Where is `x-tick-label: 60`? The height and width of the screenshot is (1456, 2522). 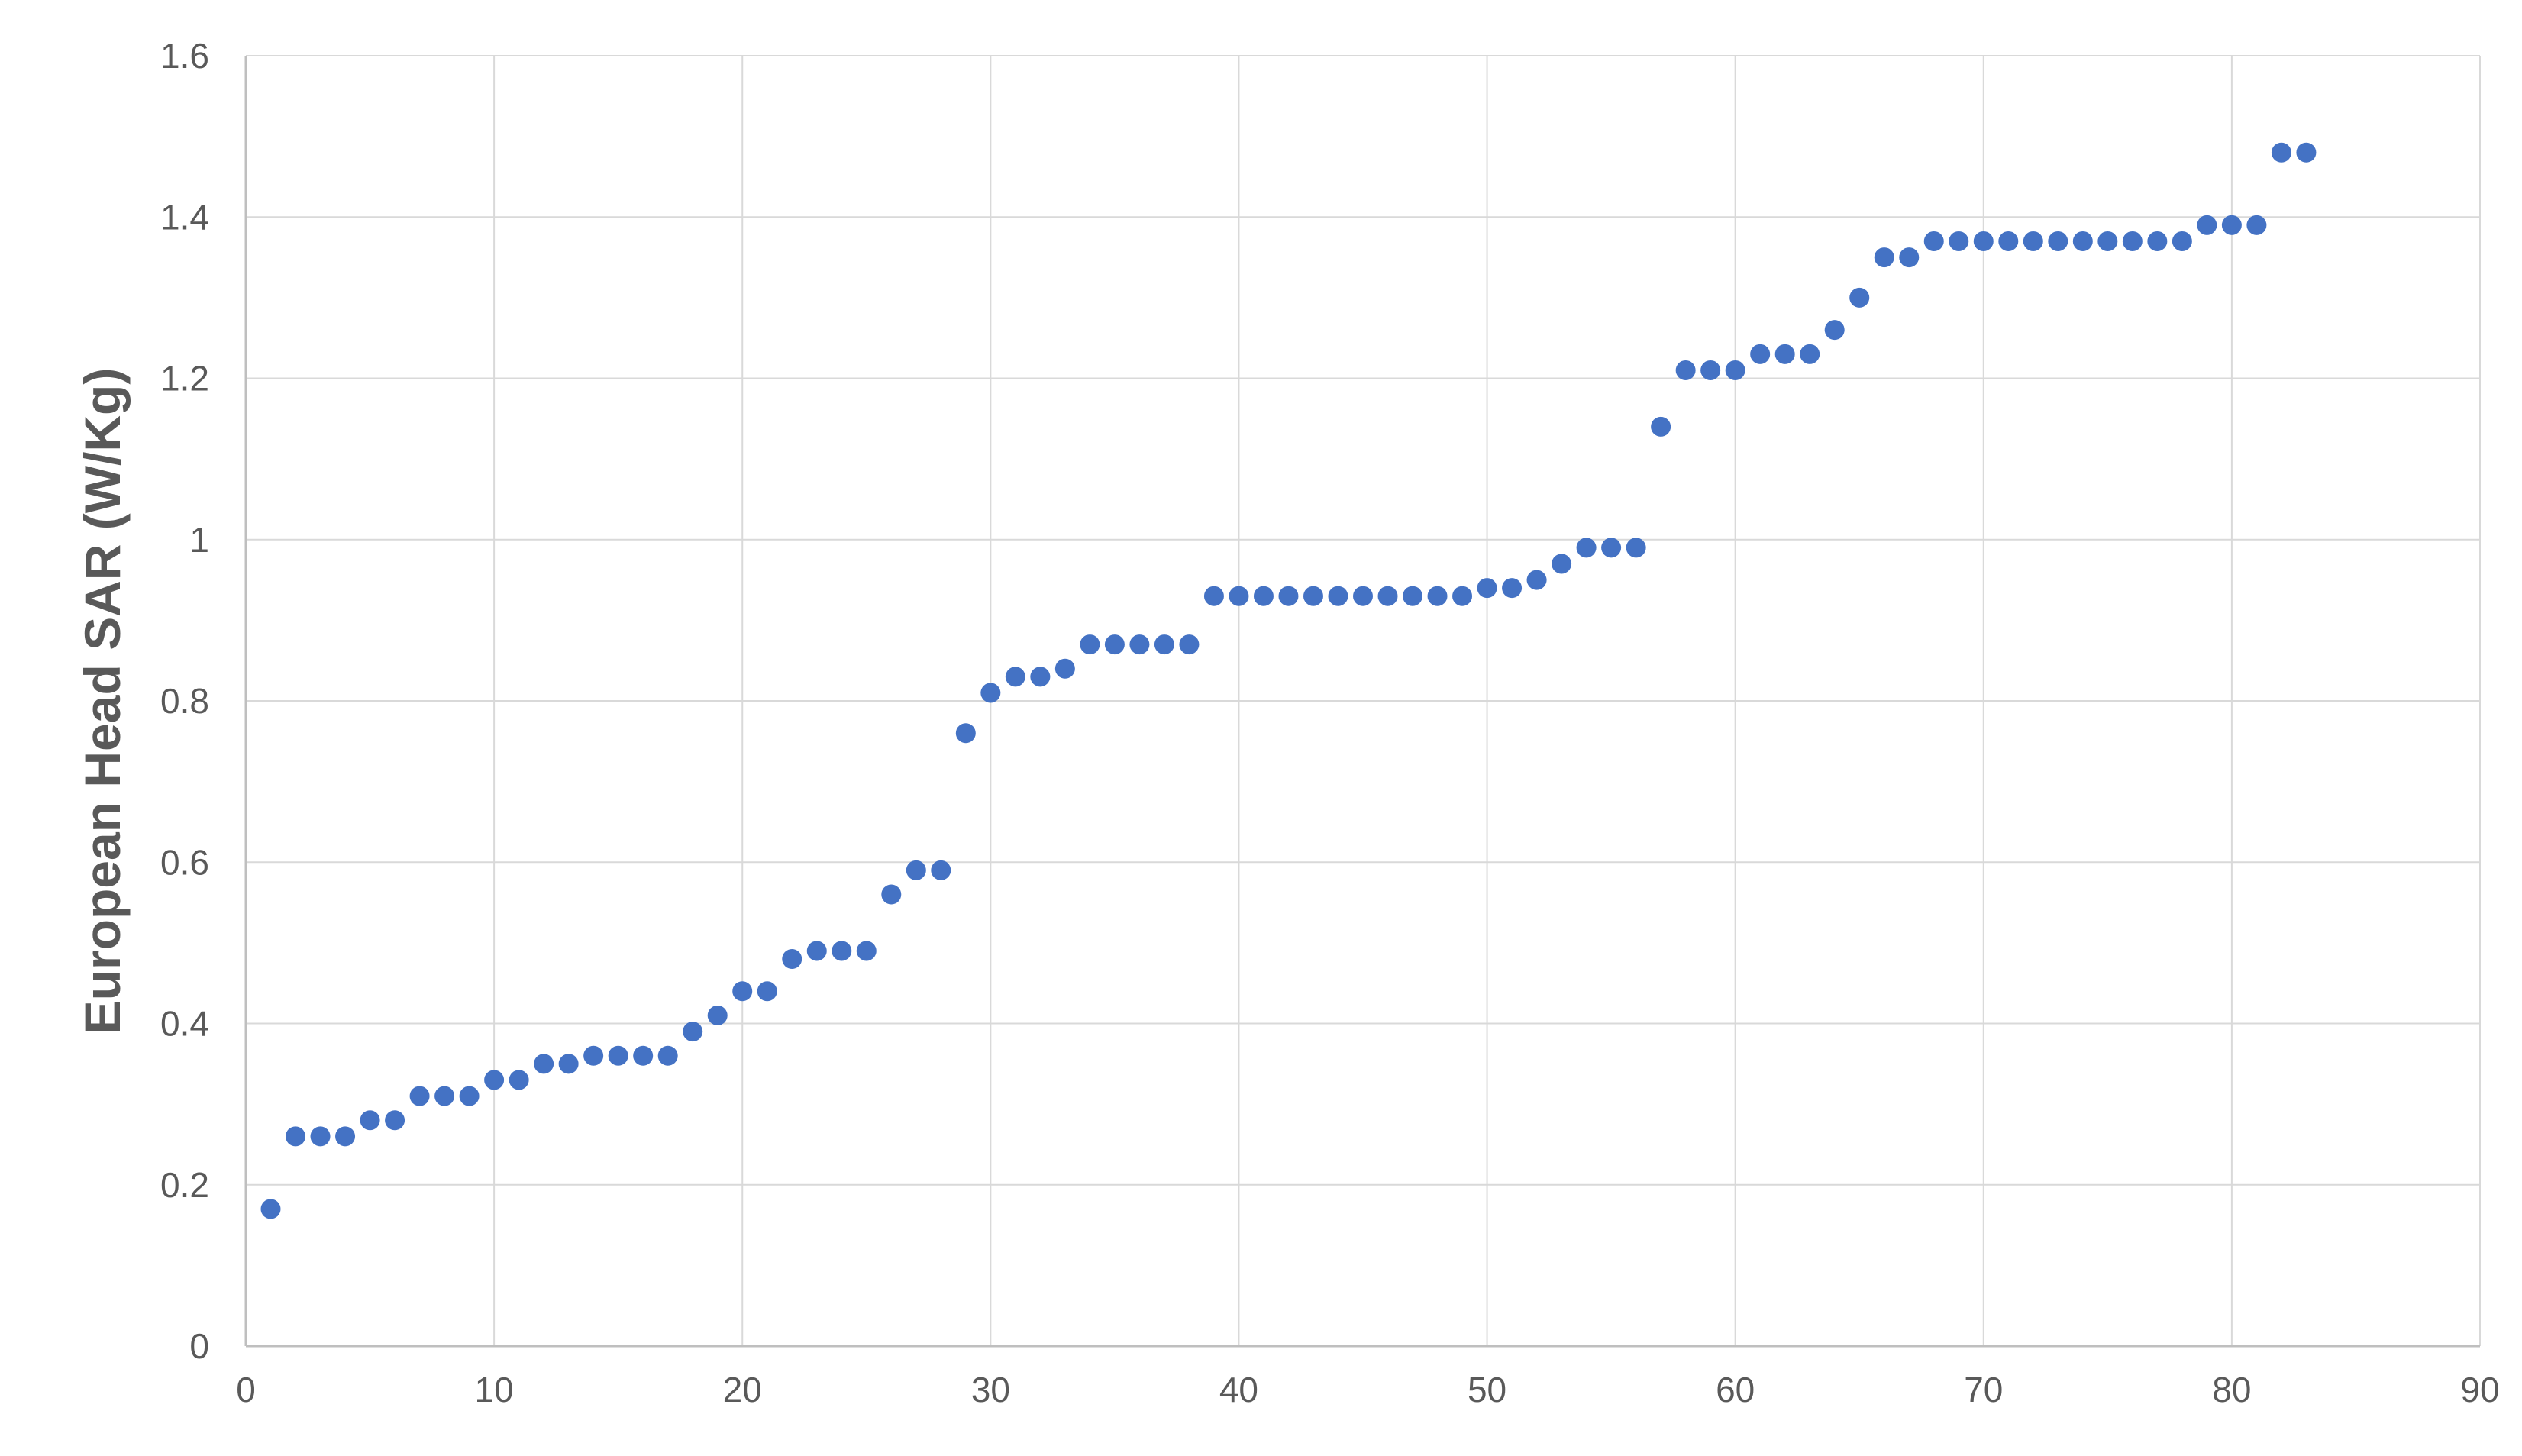 x-tick-label: 60 is located at coordinates (1735, 1389).